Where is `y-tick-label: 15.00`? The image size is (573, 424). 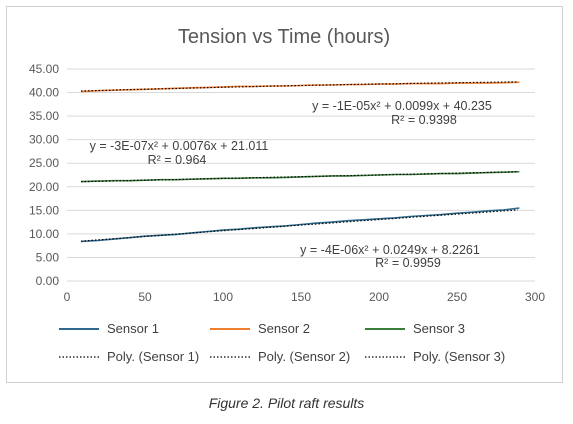
y-tick-label: 15.00 is located at coordinates (44, 210).